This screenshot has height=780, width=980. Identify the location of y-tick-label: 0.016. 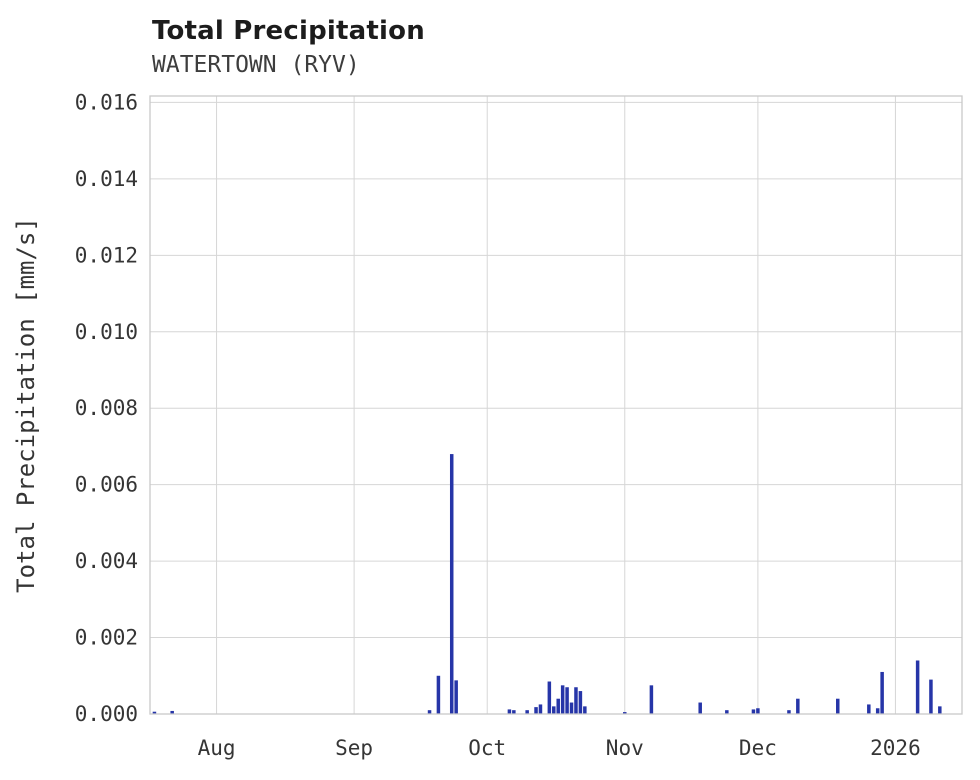
(106, 102).